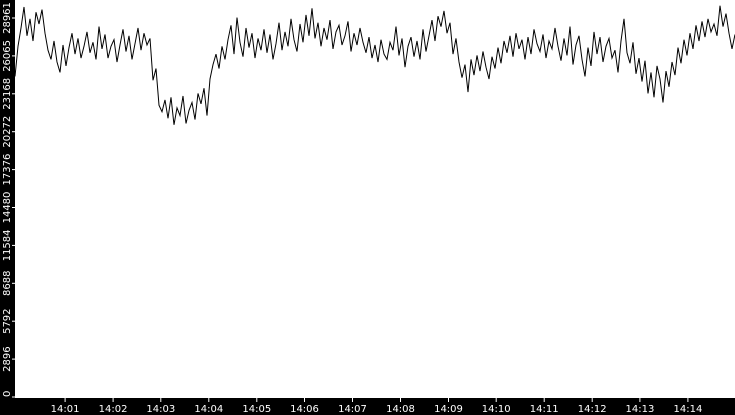 This screenshot has width=735, height=415. Describe the element at coordinates (448, 409) in the screenshot. I see `x-tick-label: 14:09` at that location.